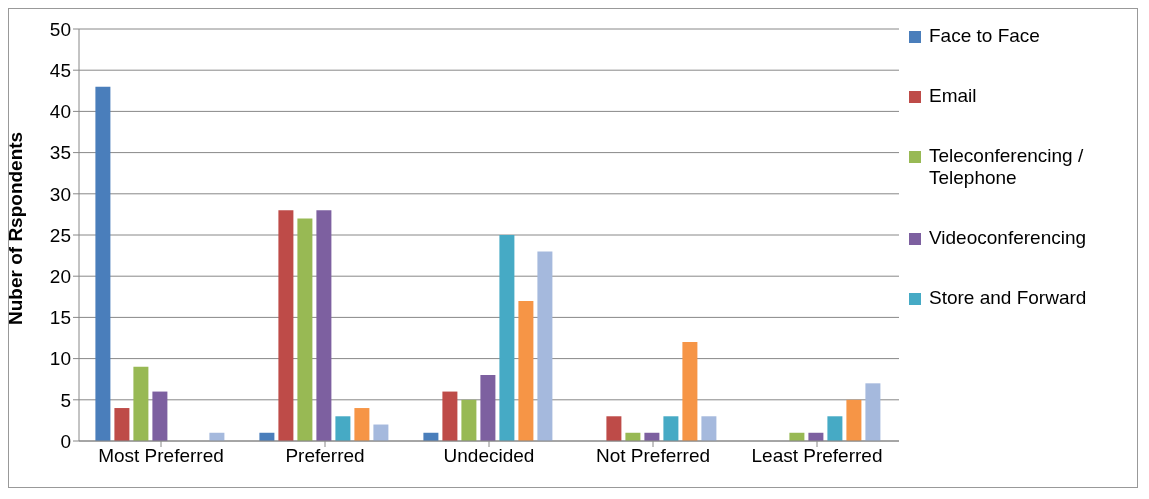  Describe the element at coordinates (65, 400) in the screenshot. I see `y-tick-label: 5` at that location.